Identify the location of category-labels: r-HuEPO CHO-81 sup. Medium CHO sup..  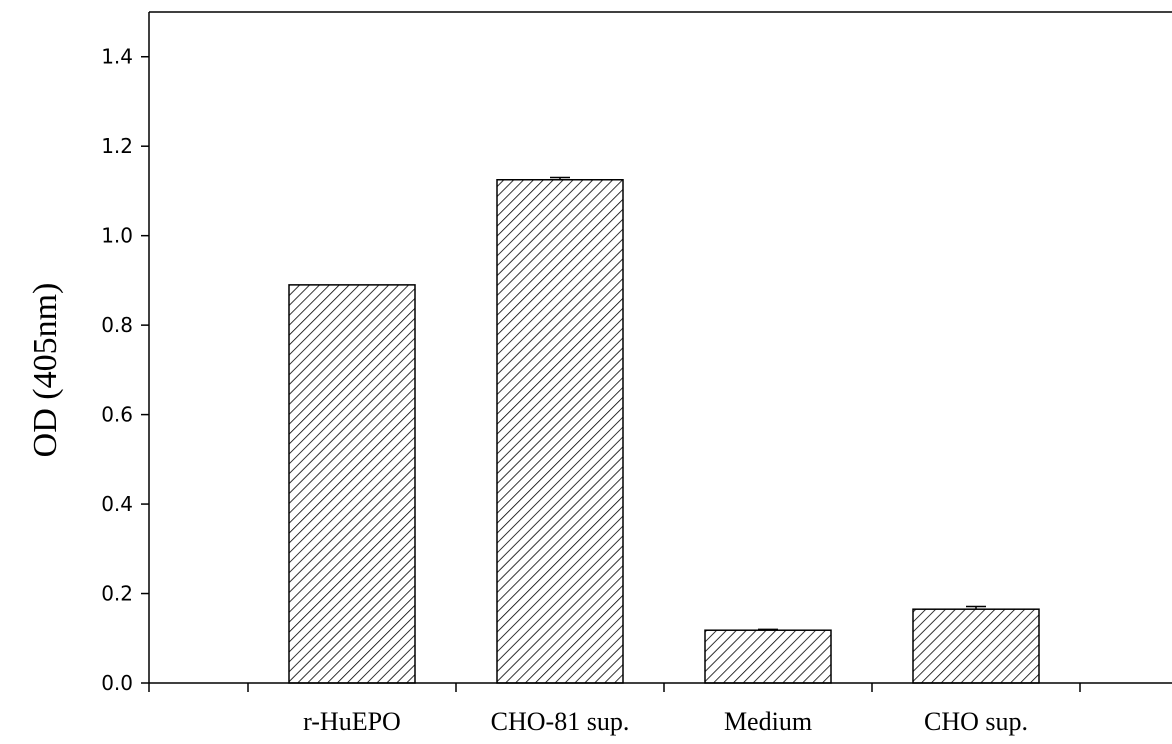
(665, 721).